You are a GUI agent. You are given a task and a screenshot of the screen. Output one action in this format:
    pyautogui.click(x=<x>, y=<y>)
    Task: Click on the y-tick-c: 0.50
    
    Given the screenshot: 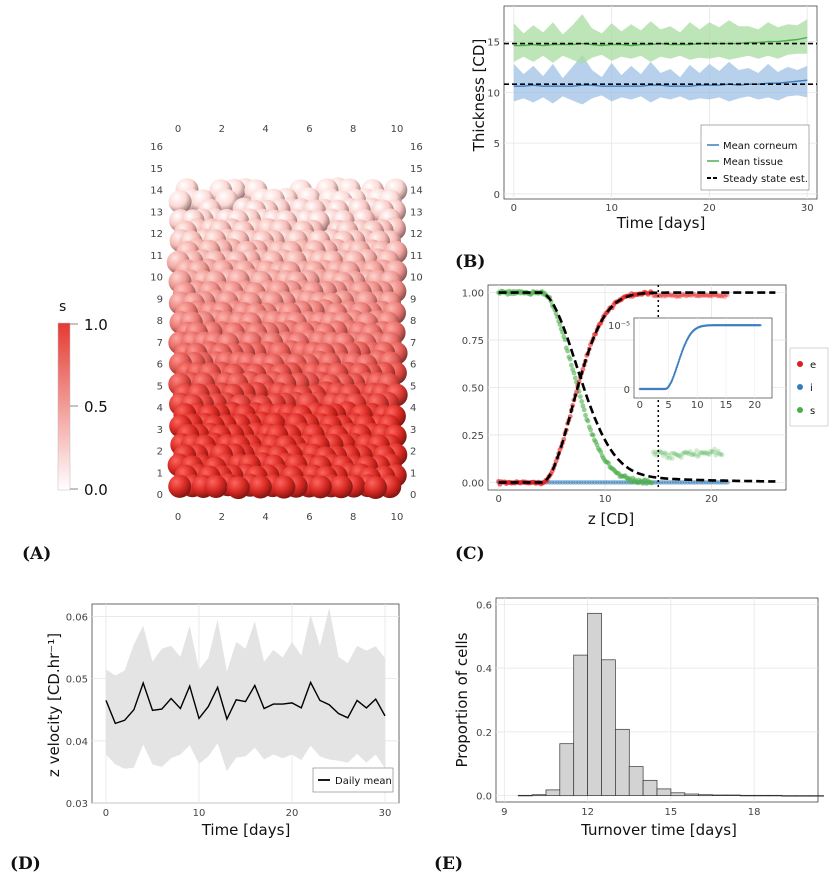 What is the action you would take?
    pyautogui.click(x=473, y=389)
    